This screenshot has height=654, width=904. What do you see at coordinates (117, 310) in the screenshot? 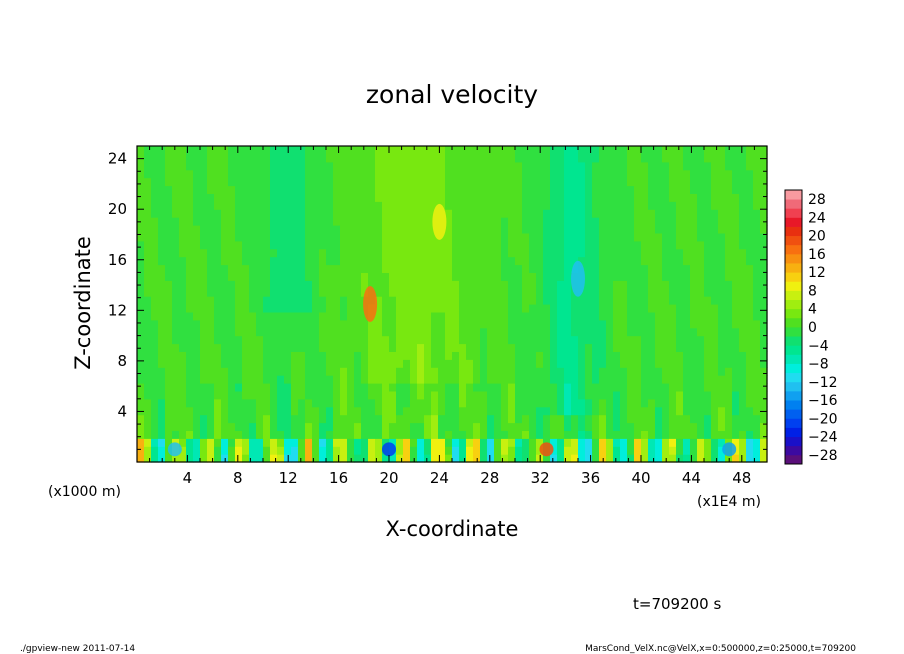
I see `y-tick-label: 12` at bounding box center [117, 310].